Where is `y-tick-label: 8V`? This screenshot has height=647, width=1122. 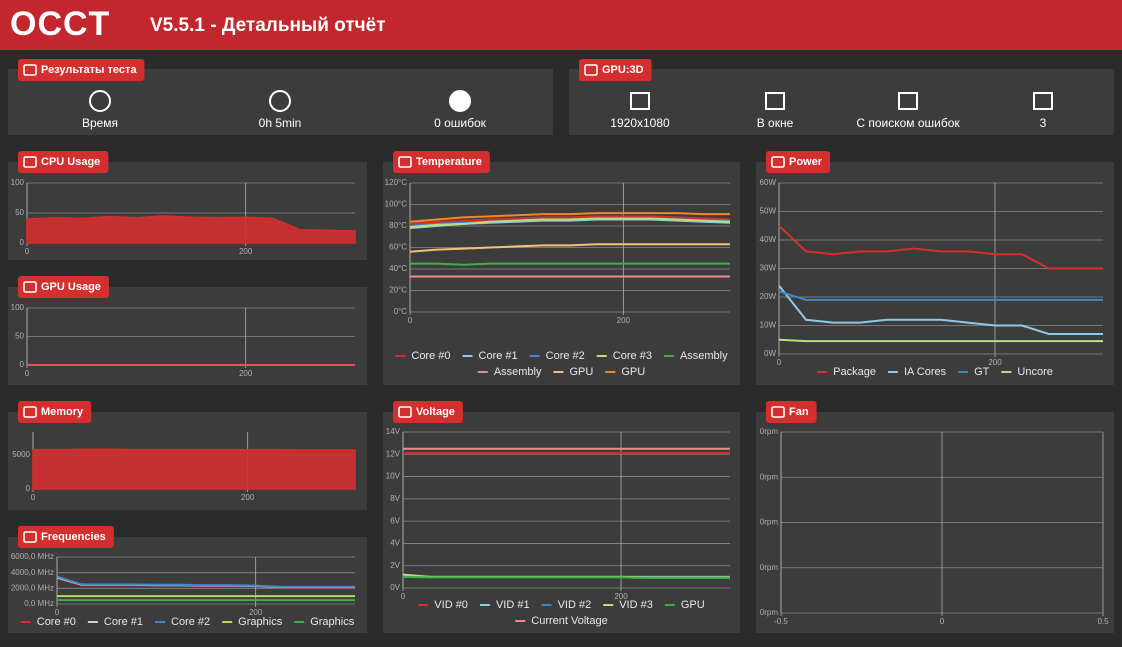 y-tick-label: 8V is located at coordinates (395, 498).